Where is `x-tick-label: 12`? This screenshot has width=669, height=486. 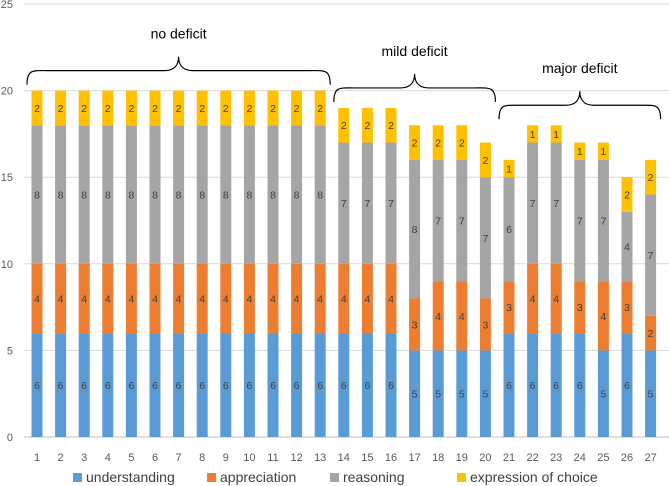
x-tick-label: 12 is located at coordinates (296, 458).